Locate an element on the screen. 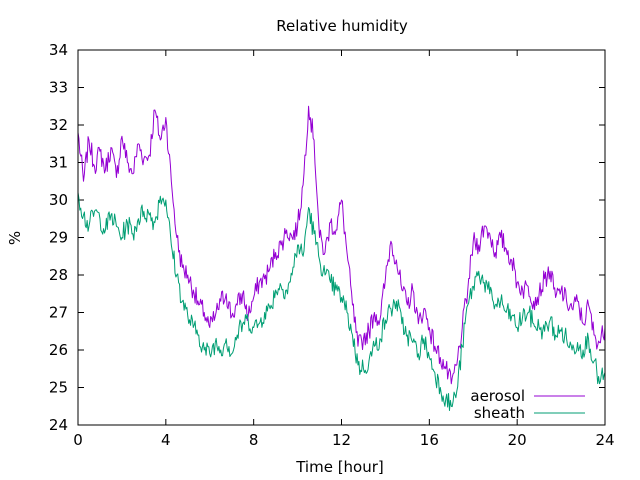  x-tick-label: 8 is located at coordinates (254, 440).